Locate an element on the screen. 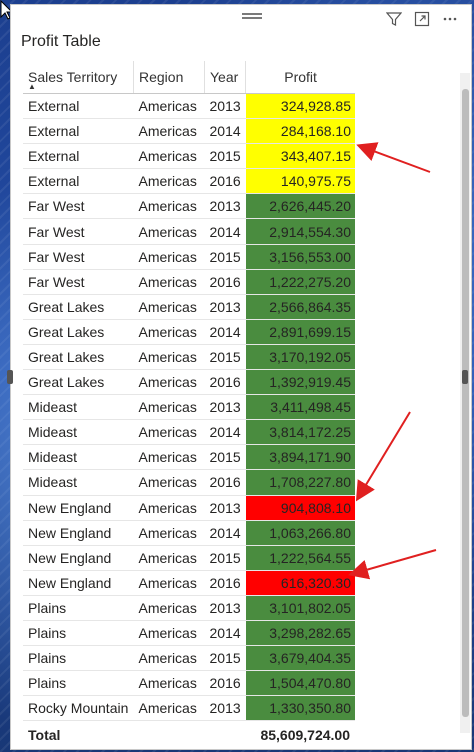  visual-header-icons is located at coordinates (422, 20).